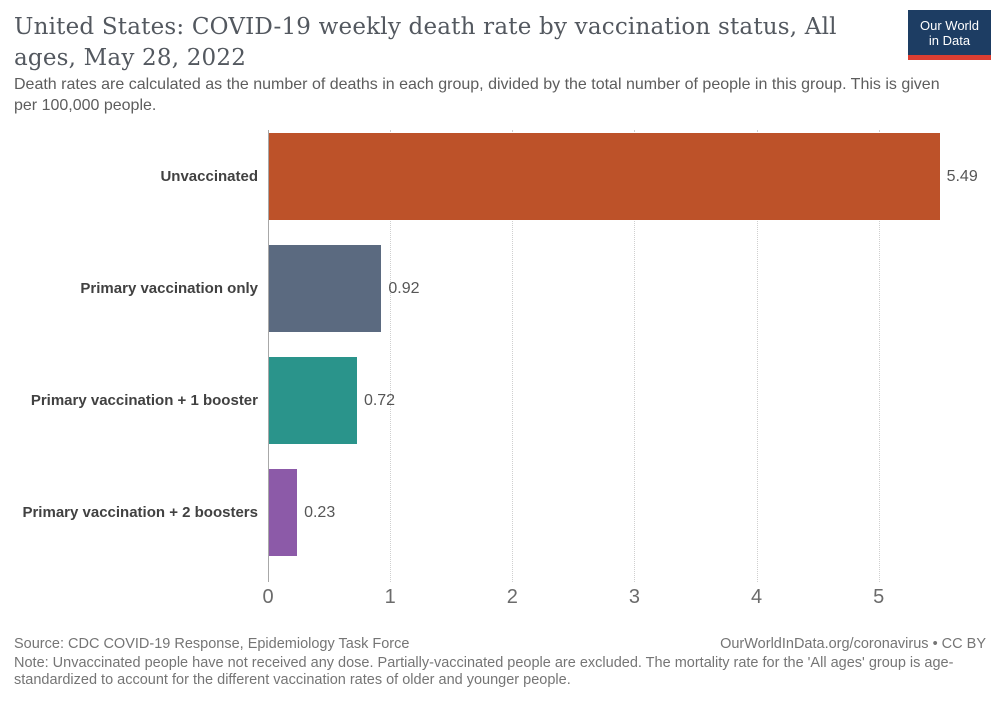 The height and width of the screenshot is (705, 1000). What do you see at coordinates (268, 356) in the screenshot?
I see `x-axis-zero-line` at bounding box center [268, 356].